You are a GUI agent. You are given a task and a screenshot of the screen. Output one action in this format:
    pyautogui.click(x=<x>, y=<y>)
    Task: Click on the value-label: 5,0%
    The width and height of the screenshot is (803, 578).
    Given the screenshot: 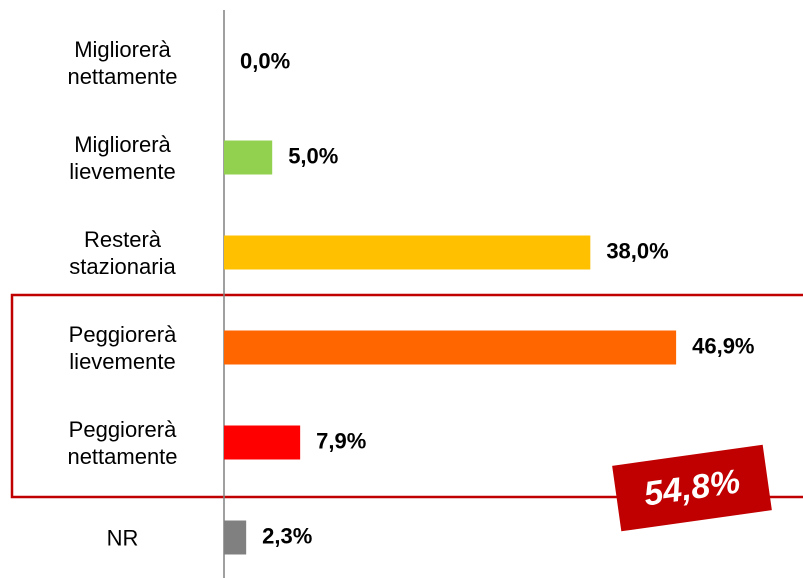 What is the action you would take?
    pyautogui.click(x=313, y=155)
    